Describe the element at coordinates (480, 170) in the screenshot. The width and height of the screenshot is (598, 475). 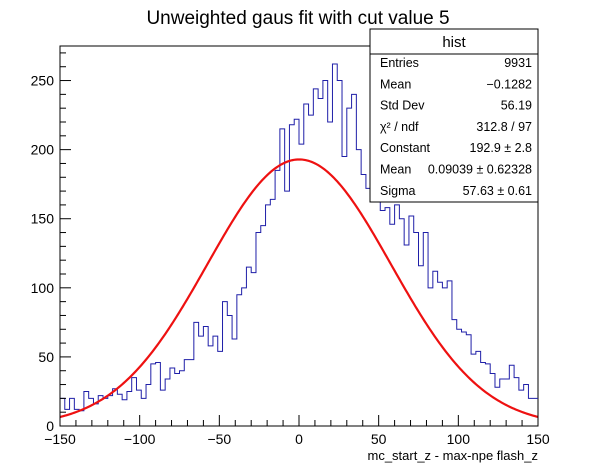
I see `stats-row-value: 0.09039 ± 0.62328` at that location.